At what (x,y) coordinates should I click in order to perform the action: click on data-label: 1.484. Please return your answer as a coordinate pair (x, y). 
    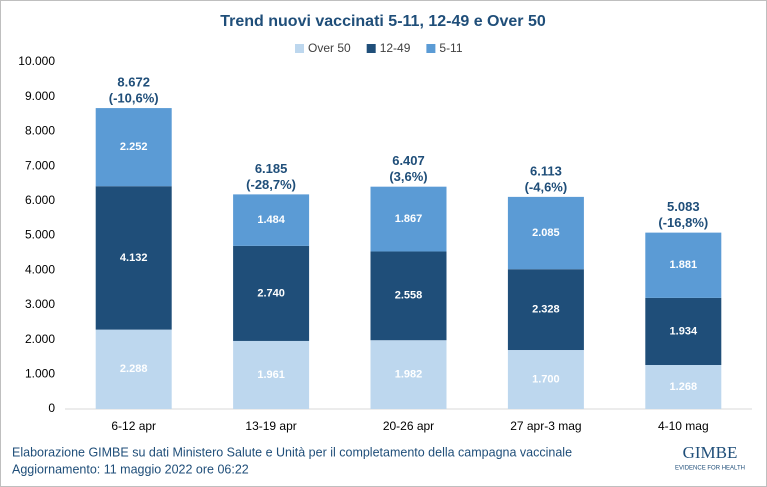
    Looking at the image, I should click on (271, 220).